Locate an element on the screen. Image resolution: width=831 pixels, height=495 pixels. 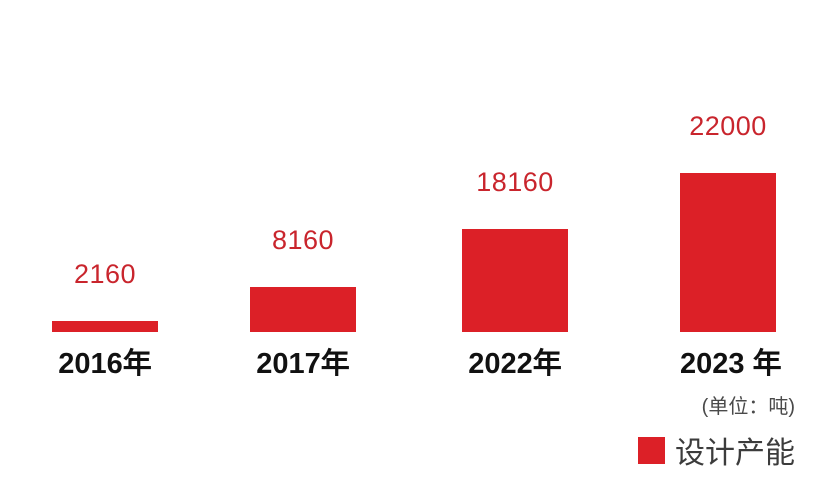
category-label-2022: 2022年 is located at coordinates (515, 364).